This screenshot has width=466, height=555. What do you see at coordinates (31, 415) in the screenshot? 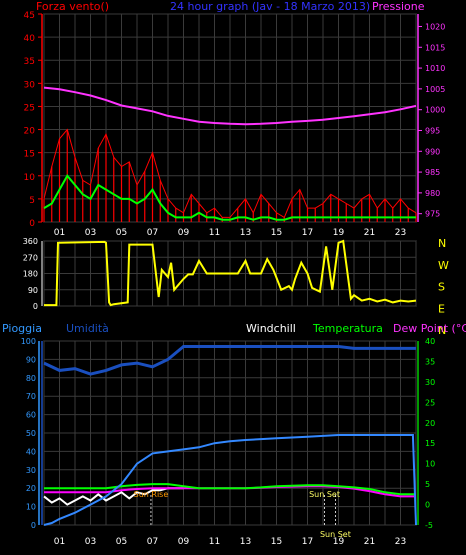
I see `left-tick-label: 60` at bounding box center [31, 415].